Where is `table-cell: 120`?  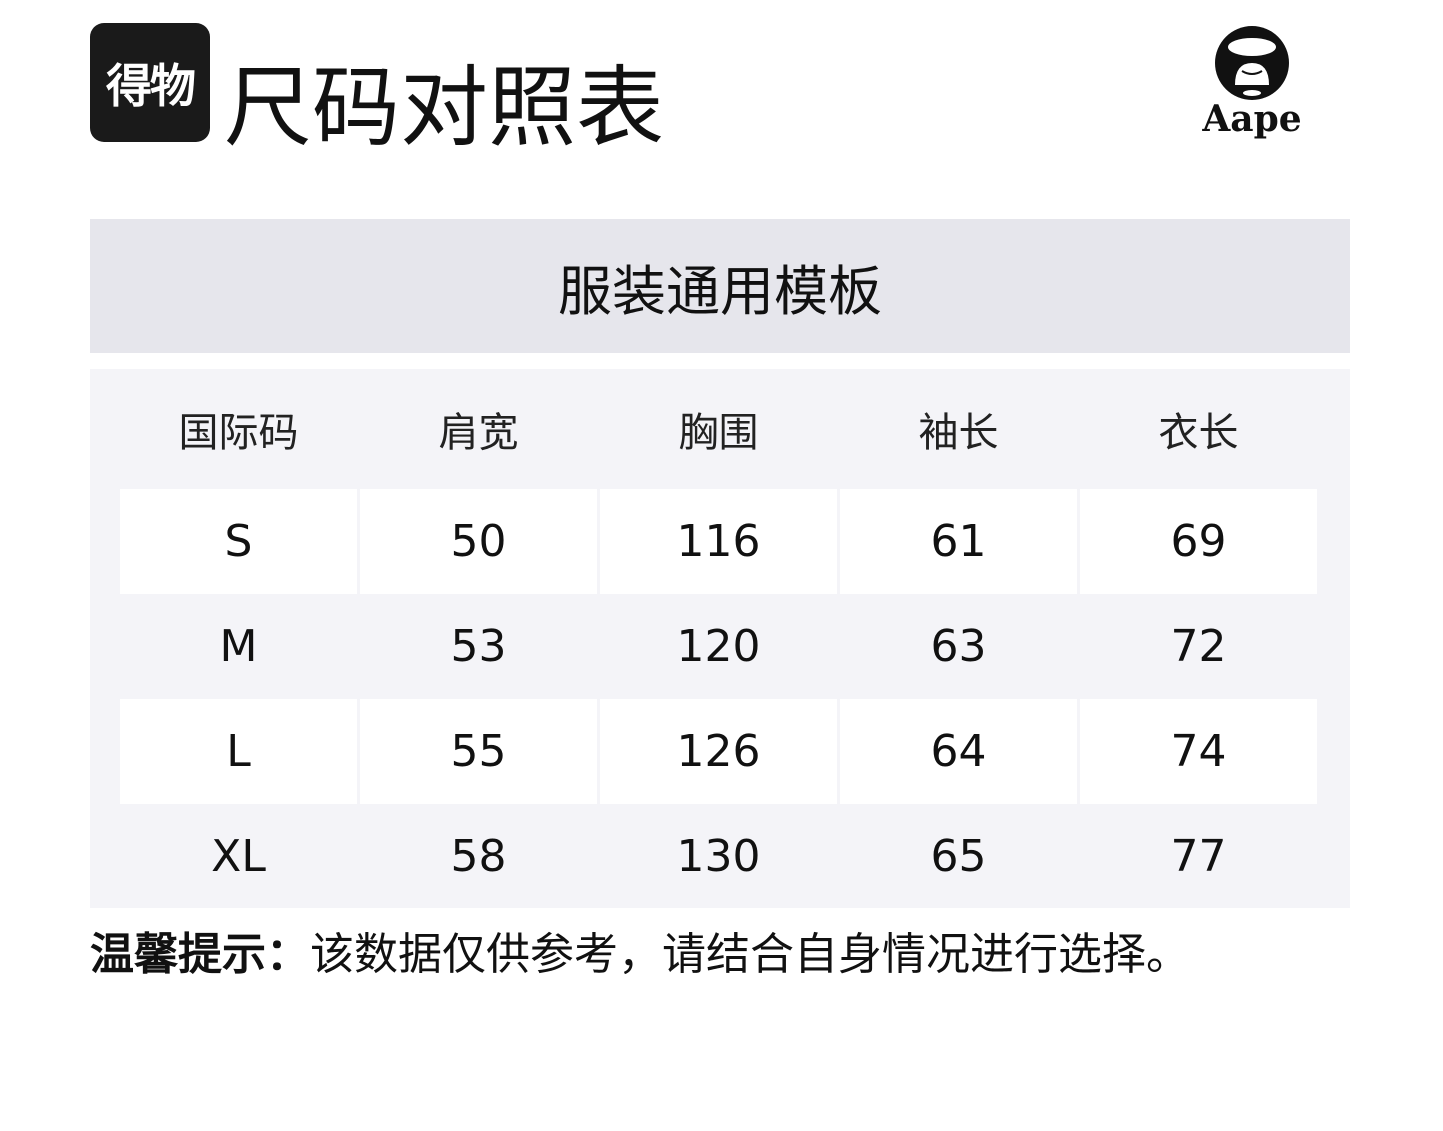 table-cell: 120 is located at coordinates (718, 646).